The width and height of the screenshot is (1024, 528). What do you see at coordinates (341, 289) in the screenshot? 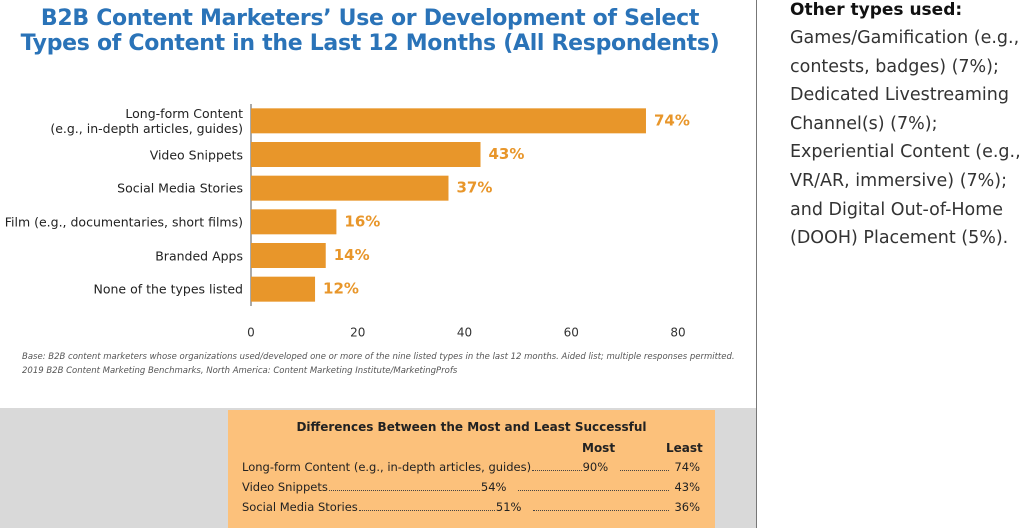
I see `value-label: 12%` at bounding box center [341, 289].